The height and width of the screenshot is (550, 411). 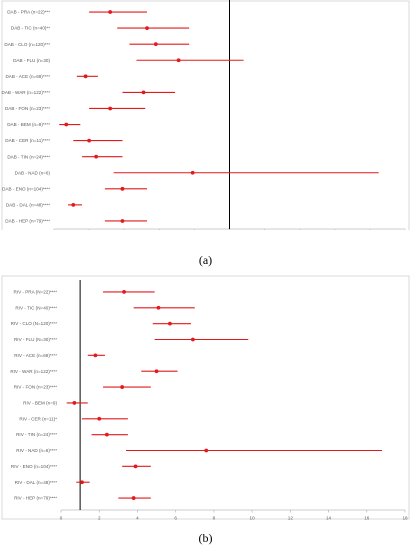 What do you see at coordinates (205, 538) in the screenshot?
I see `panel-caption-b: (b)` at bounding box center [205, 538].